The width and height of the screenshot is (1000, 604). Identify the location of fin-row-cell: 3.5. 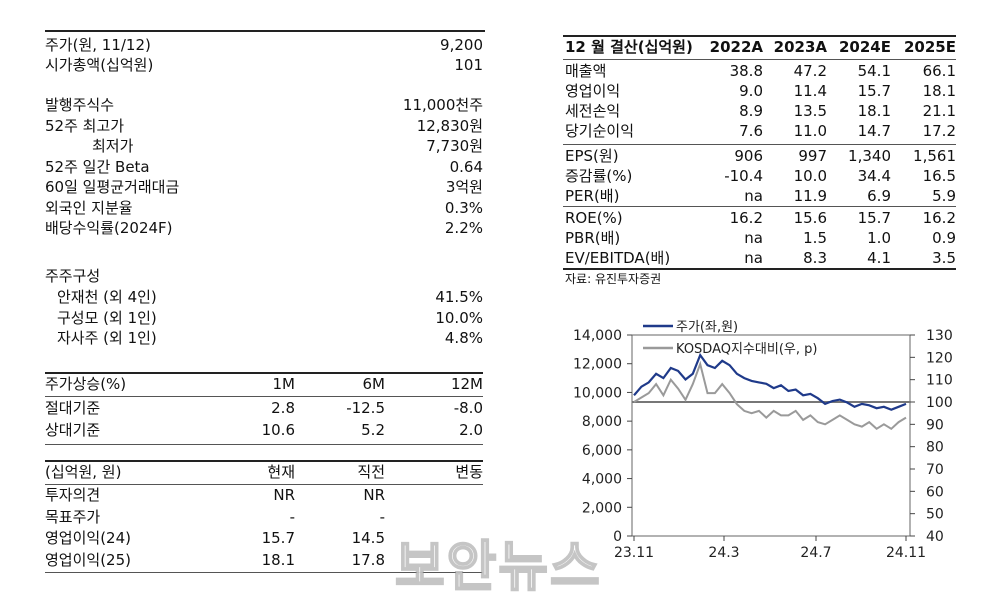
(944, 258).